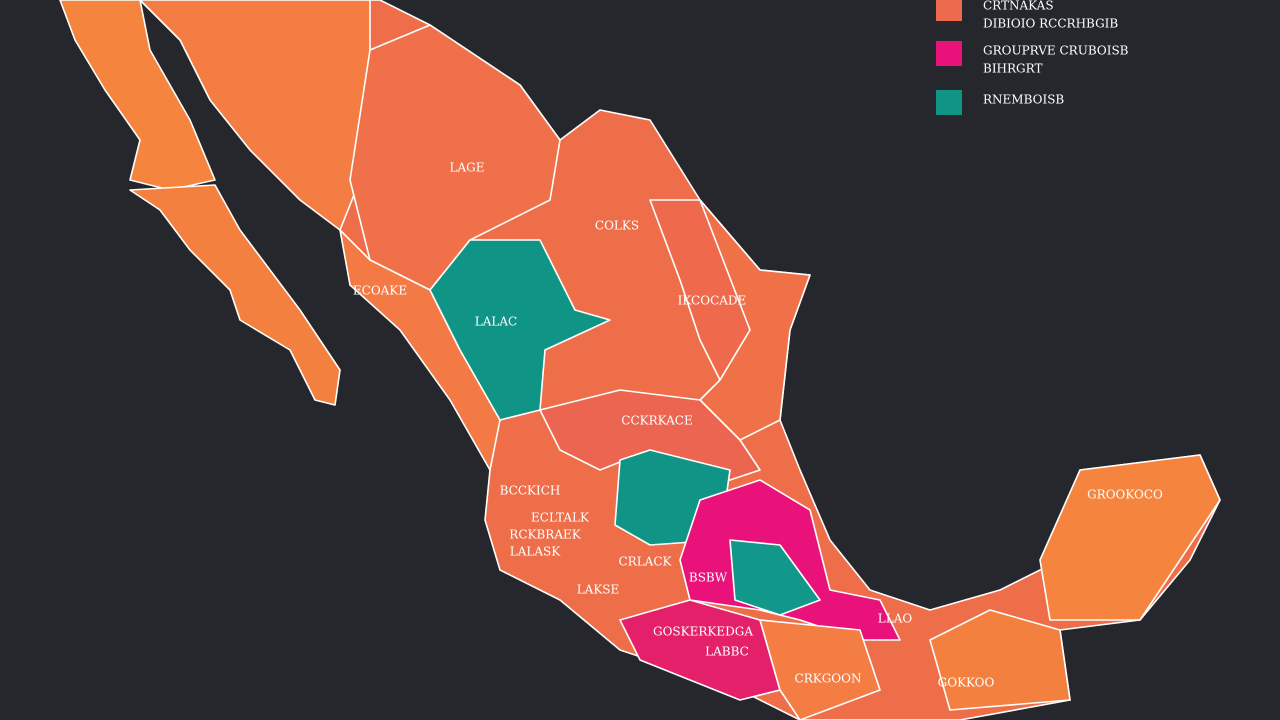 The height and width of the screenshot is (720, 1280). I want to click on chihuahua, so click(455, 157).